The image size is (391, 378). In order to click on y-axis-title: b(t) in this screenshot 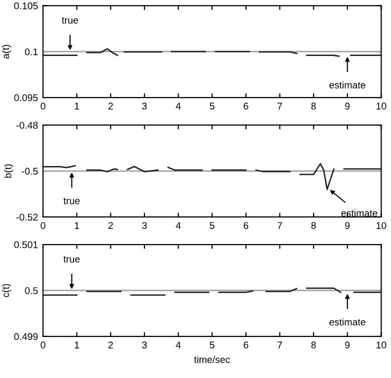, I will do `click(9, 171)`.